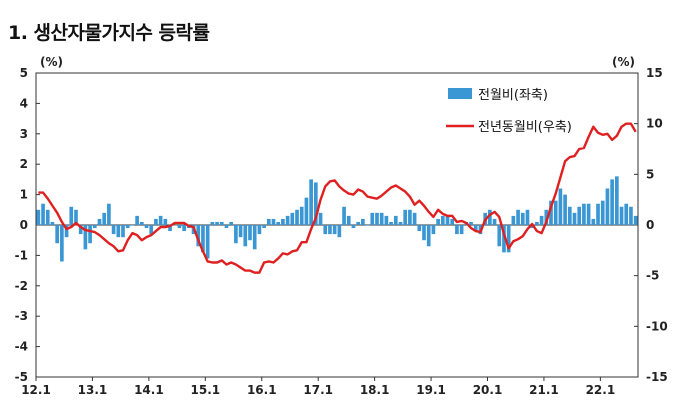 This screenshot has height=410, width=680. What do you see at coordinates (262, 390) in the screenshot?
I see `x-tick-label: 16.1` at bounding box center [262, 390].